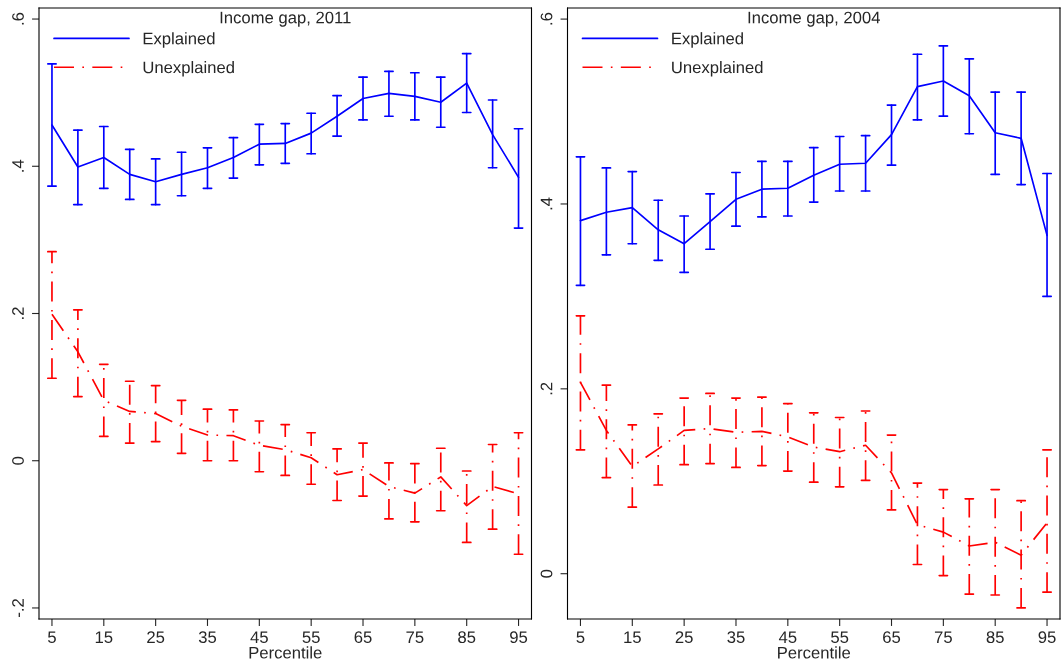 The height and width of the screenshot is (664, 1063). Describe the element at coordinates (814, 19) in the screenshot. I see `chart-title: Income gap, 2004` at that location.